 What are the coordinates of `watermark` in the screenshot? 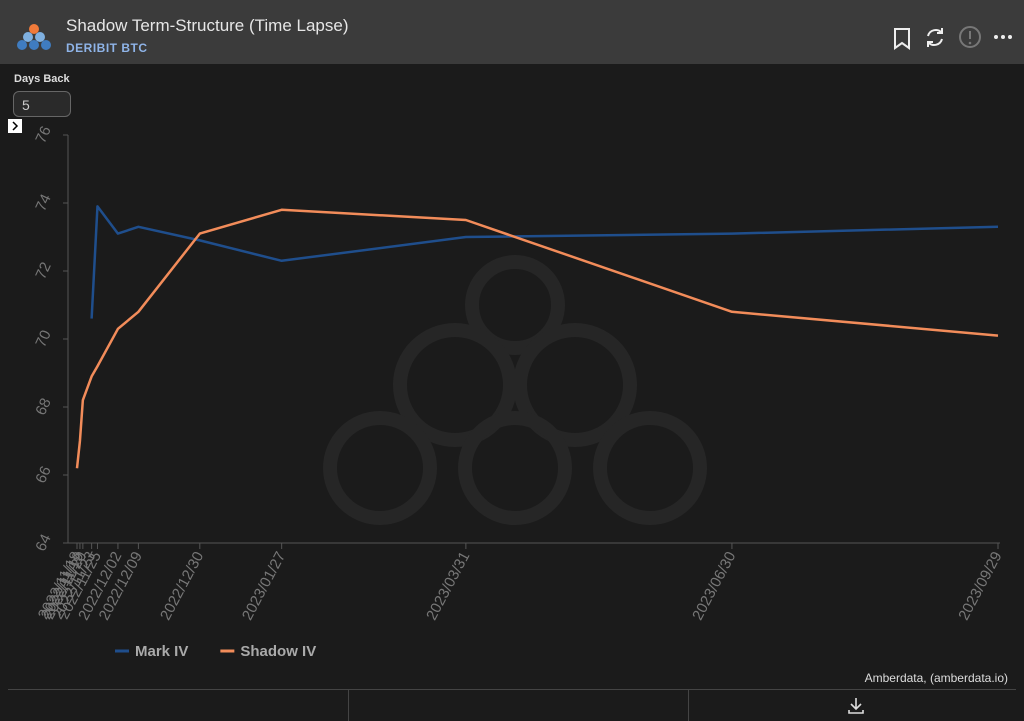 It's located at (515, 390).